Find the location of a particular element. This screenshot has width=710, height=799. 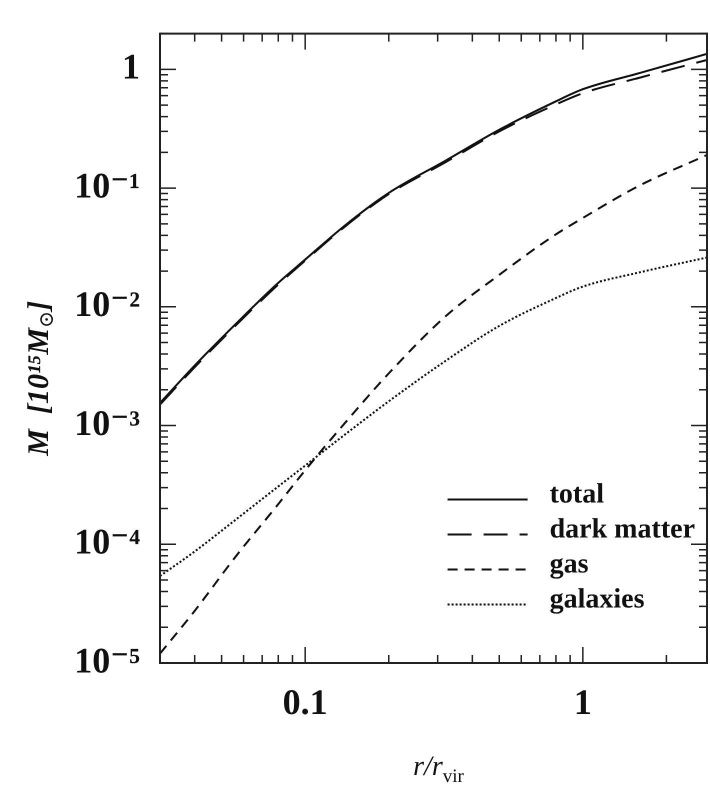

x-tick-label: 0.1 is located at coordinates (305, 702).